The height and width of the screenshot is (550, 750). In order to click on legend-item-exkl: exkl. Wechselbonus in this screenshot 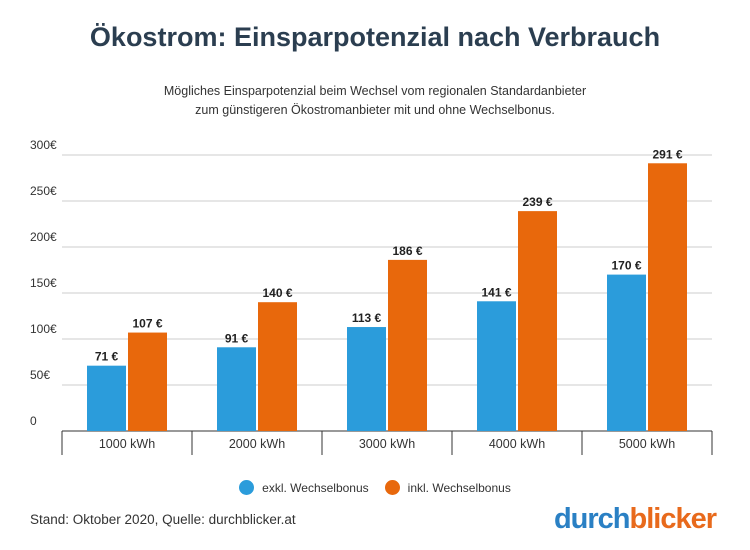, I will do `click(304, 487)`.